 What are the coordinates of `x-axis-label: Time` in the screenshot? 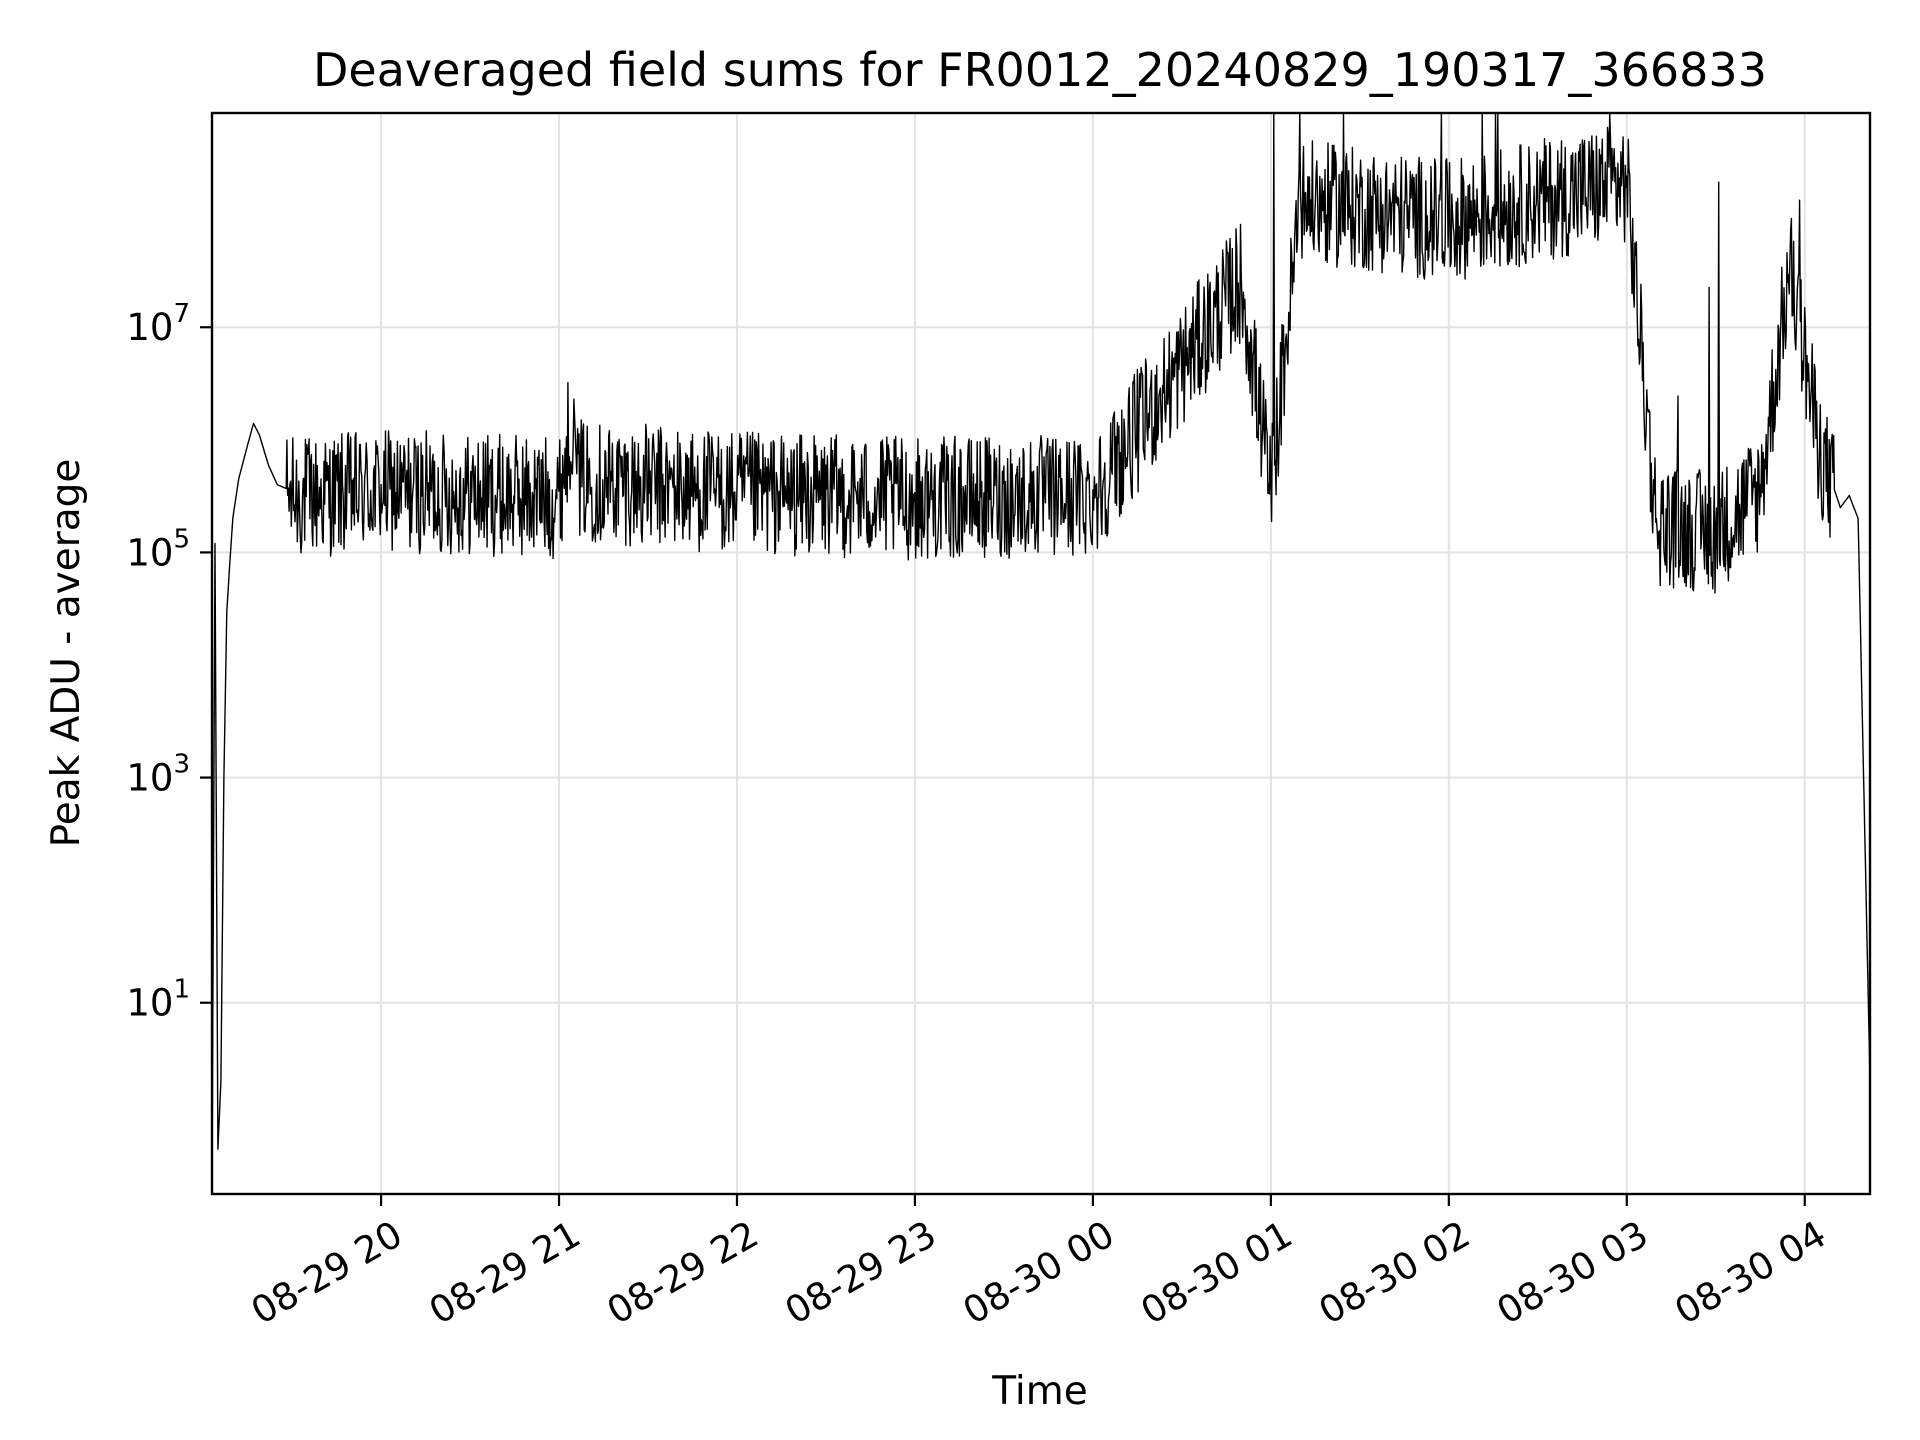 It's located at (1039, 1391).